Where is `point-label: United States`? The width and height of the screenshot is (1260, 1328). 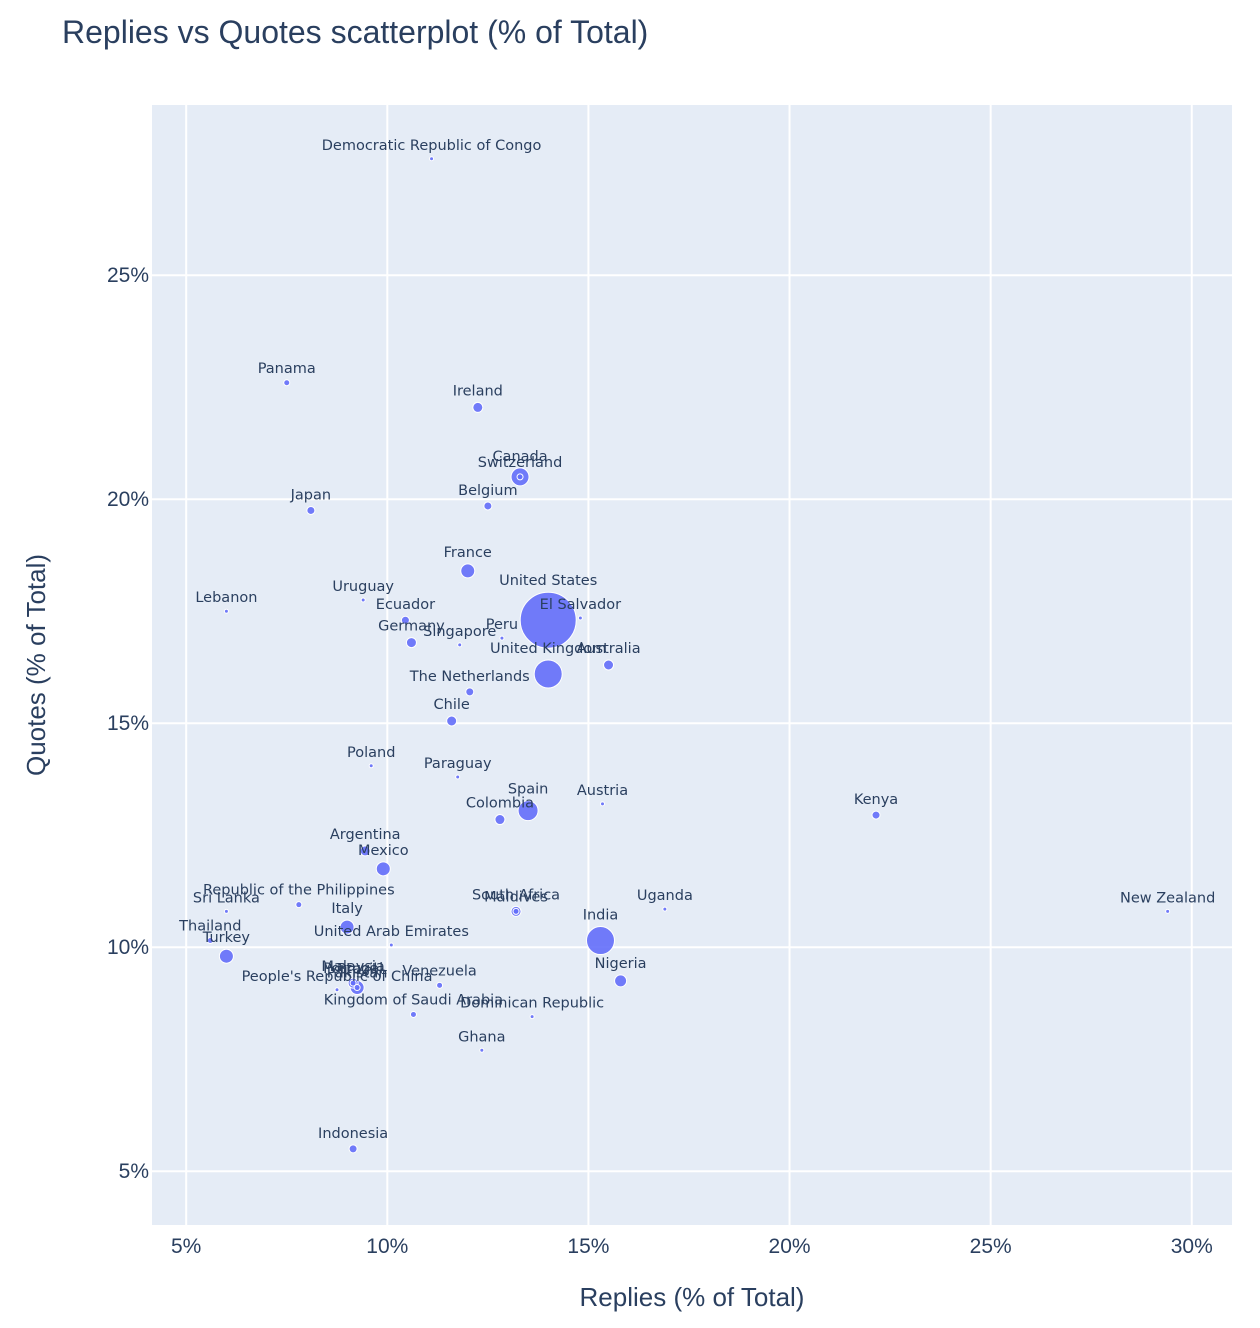 point-label: United States is located at coordinates (548, 581).